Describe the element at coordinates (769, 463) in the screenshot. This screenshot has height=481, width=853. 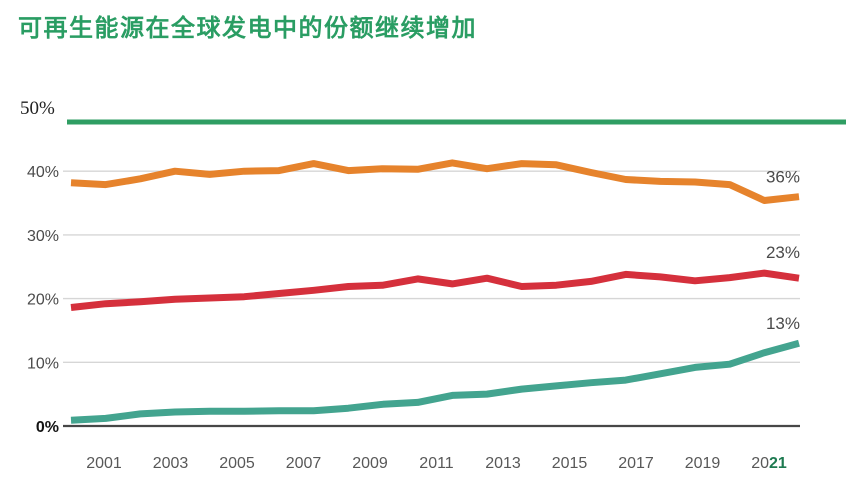
I see `x-axis-label-2021: 2021` at that location.